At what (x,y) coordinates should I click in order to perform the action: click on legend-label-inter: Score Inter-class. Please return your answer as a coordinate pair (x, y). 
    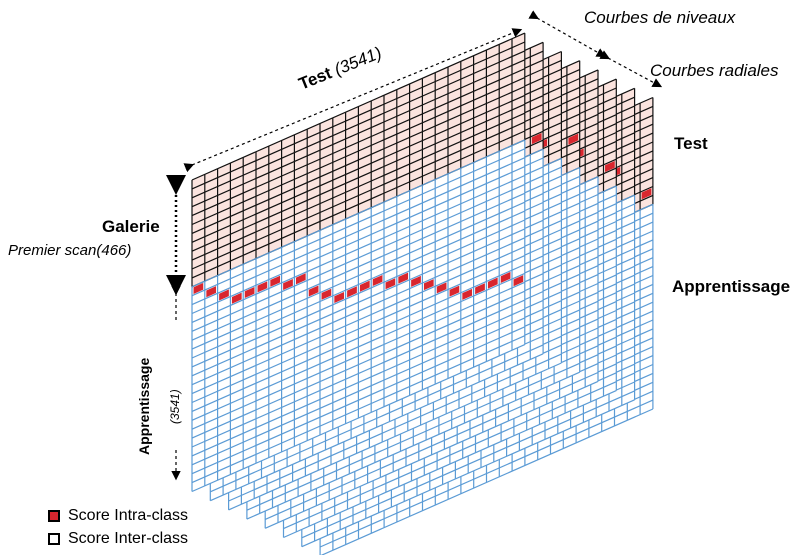
    Looking at the image, I should click on (128, 538).